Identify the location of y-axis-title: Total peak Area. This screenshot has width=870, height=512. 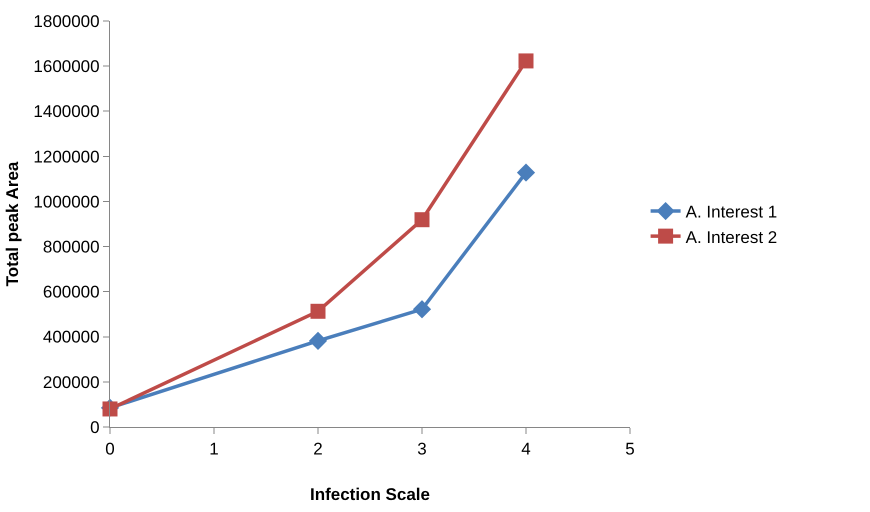
(12, 223).